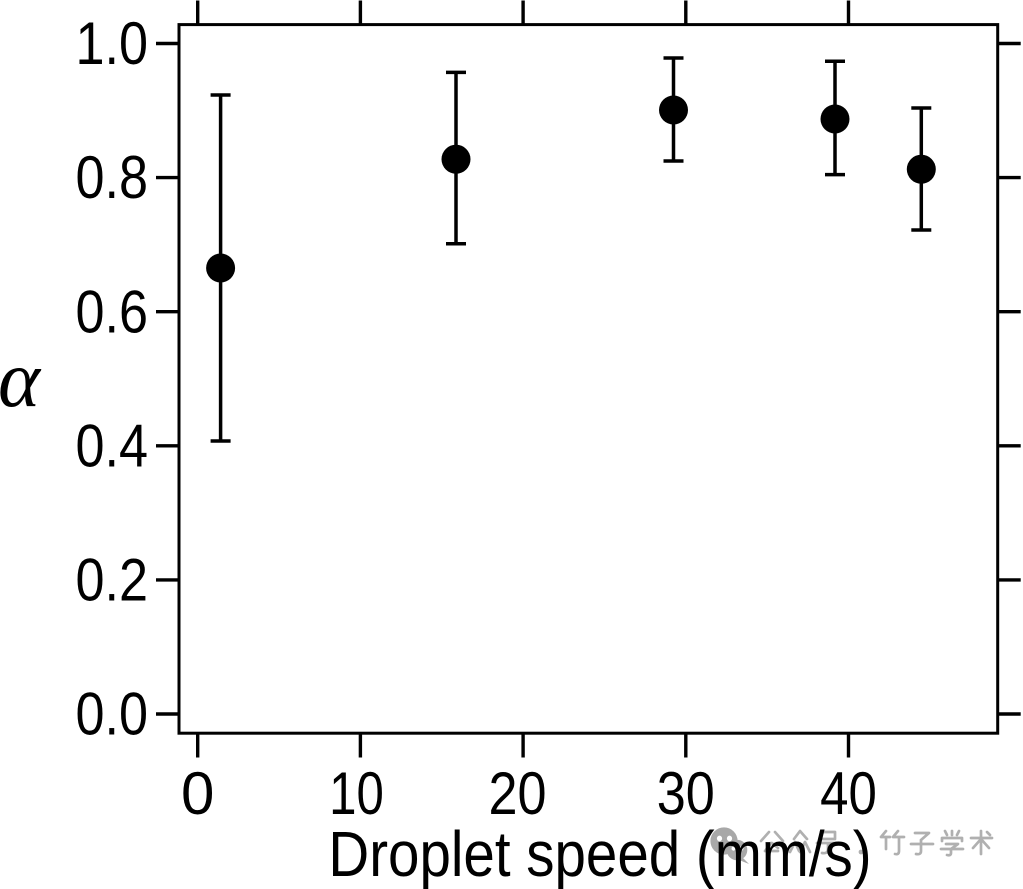  What do you see at coordinates (599, 853) in the screenshot?
I see `svg-text: Droplet speed (mm/s)` at bounding box center [599, 853].